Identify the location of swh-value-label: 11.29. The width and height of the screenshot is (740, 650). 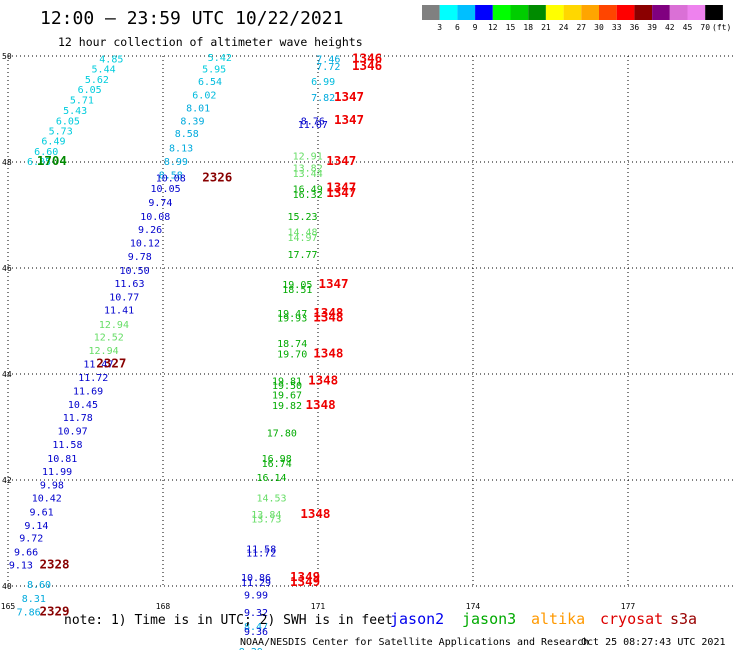
(256, 583).